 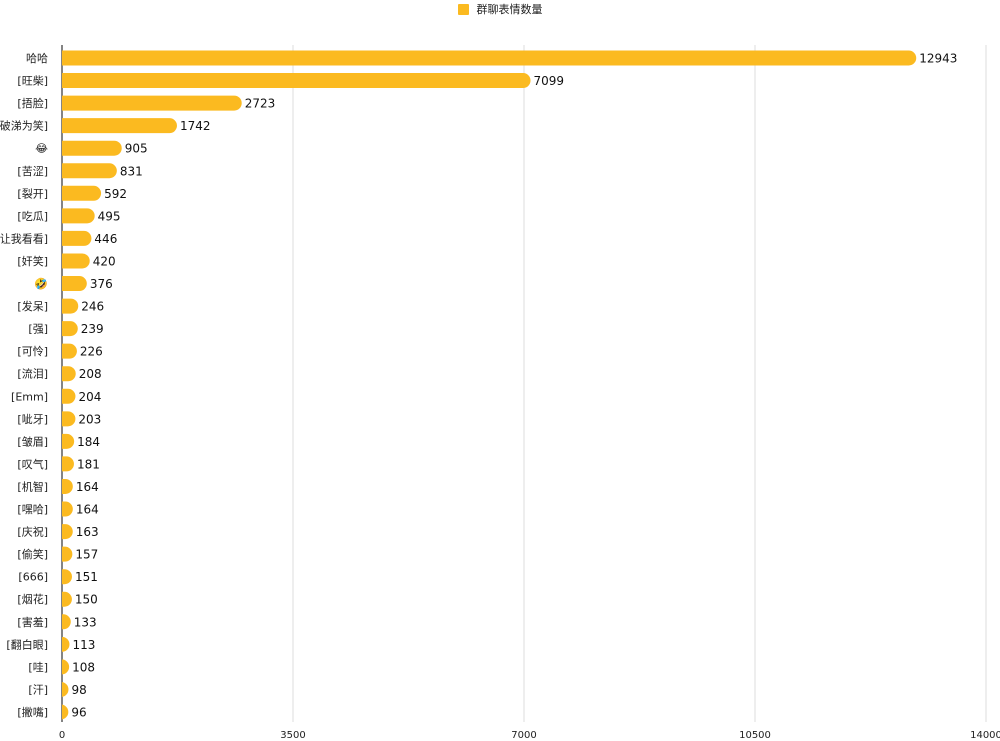 I want to click on category-label: [害羞], so click(x=32, y=622).